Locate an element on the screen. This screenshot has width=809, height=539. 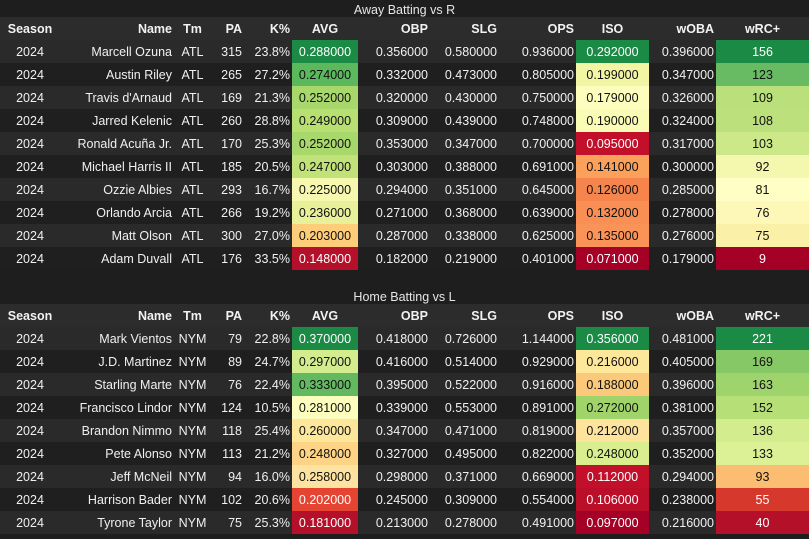
cell-iso: 0.141000 is located at coordinates (612, 166).